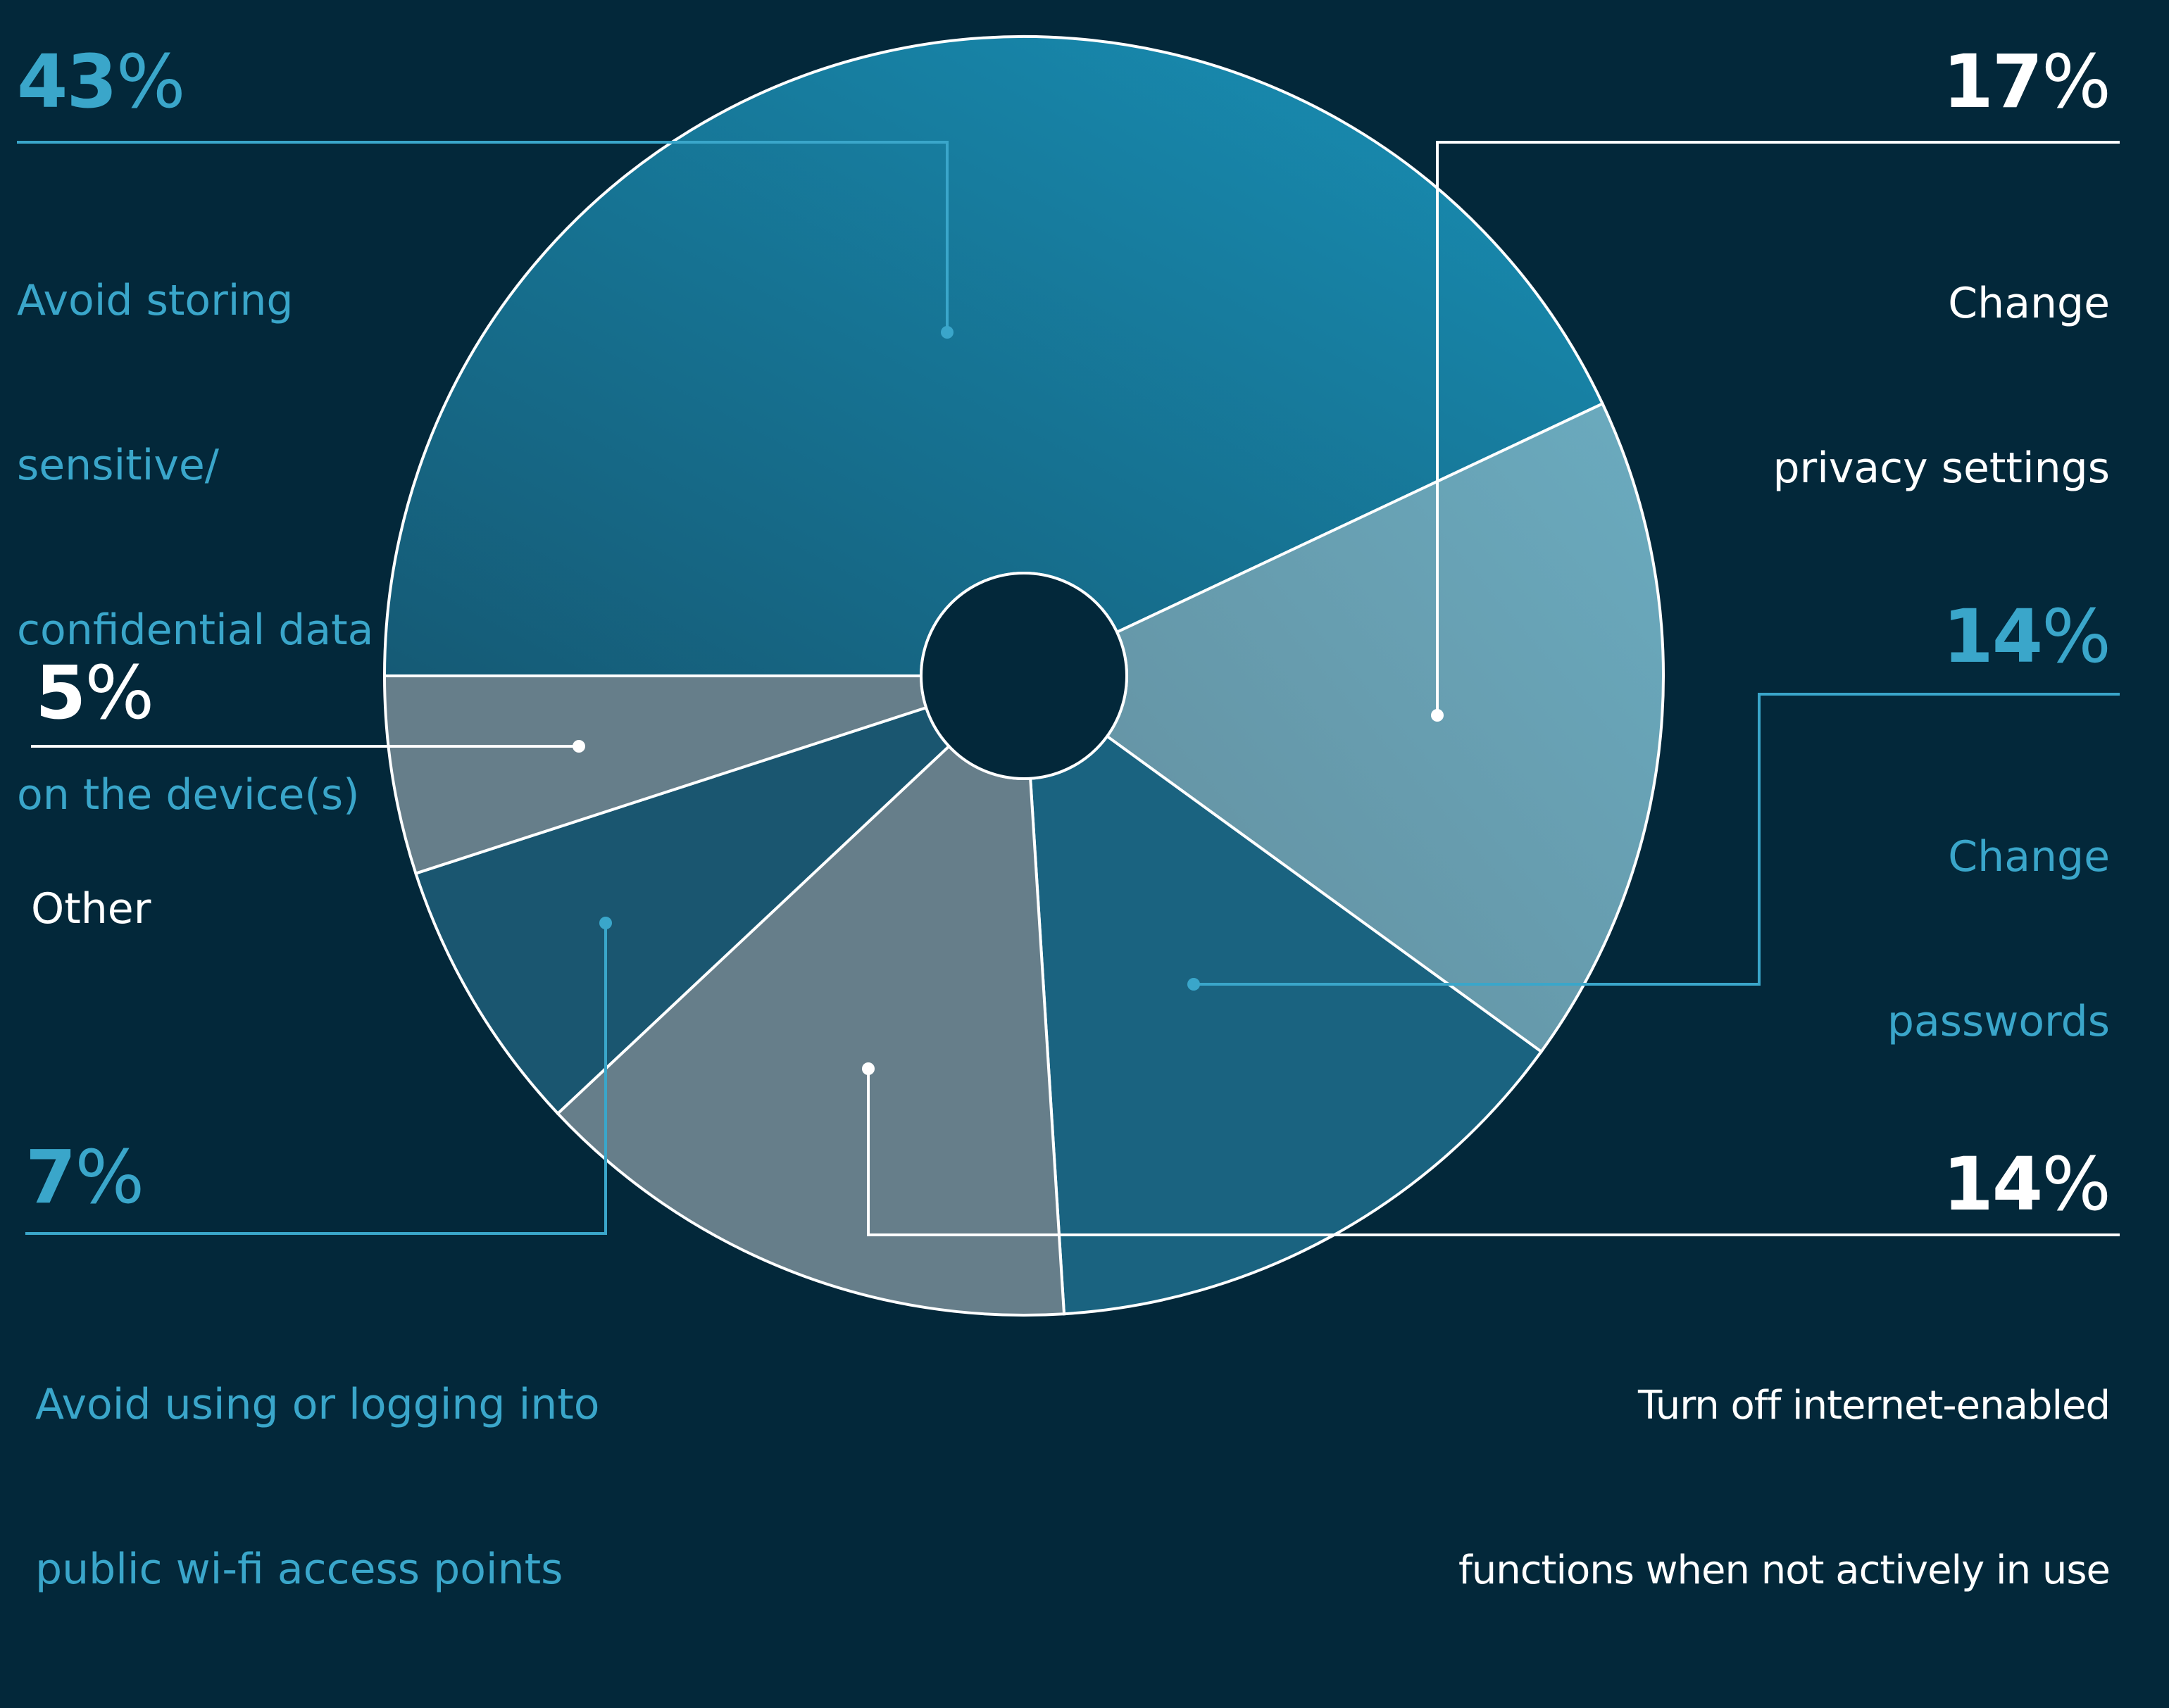 This screenshot has width=2169, height=1708. I want to click on pct-label-14-passwords: 14%, so click(2026, 636).